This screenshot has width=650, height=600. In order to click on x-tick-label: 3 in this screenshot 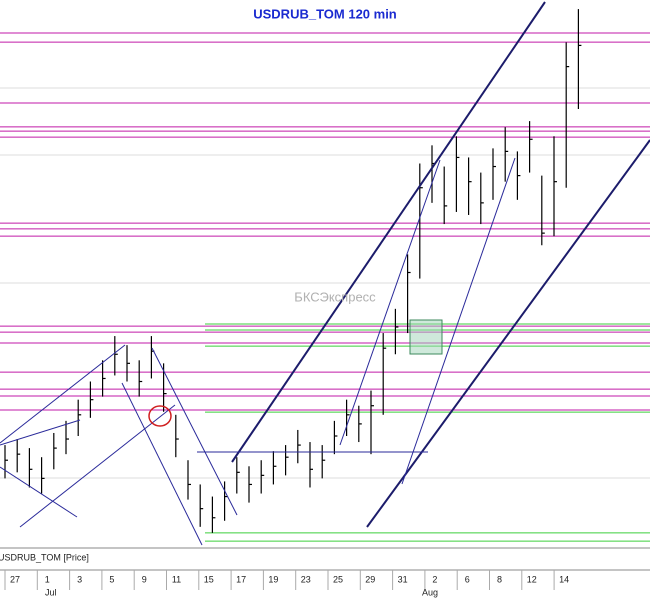, I will do `click(79, 579)`.